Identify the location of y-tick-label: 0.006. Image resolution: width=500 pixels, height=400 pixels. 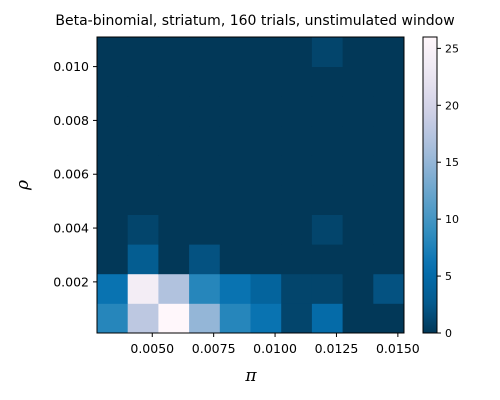
(71, 174).